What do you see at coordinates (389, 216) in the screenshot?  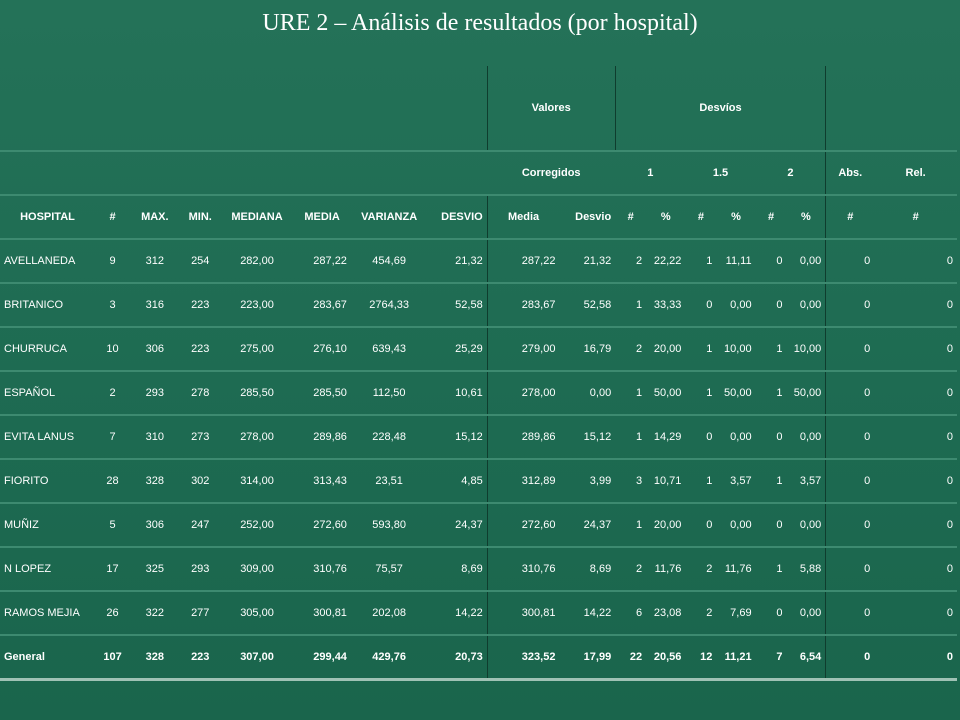 I see `column-header: VARIANZA` at bounding box center [389, 216].